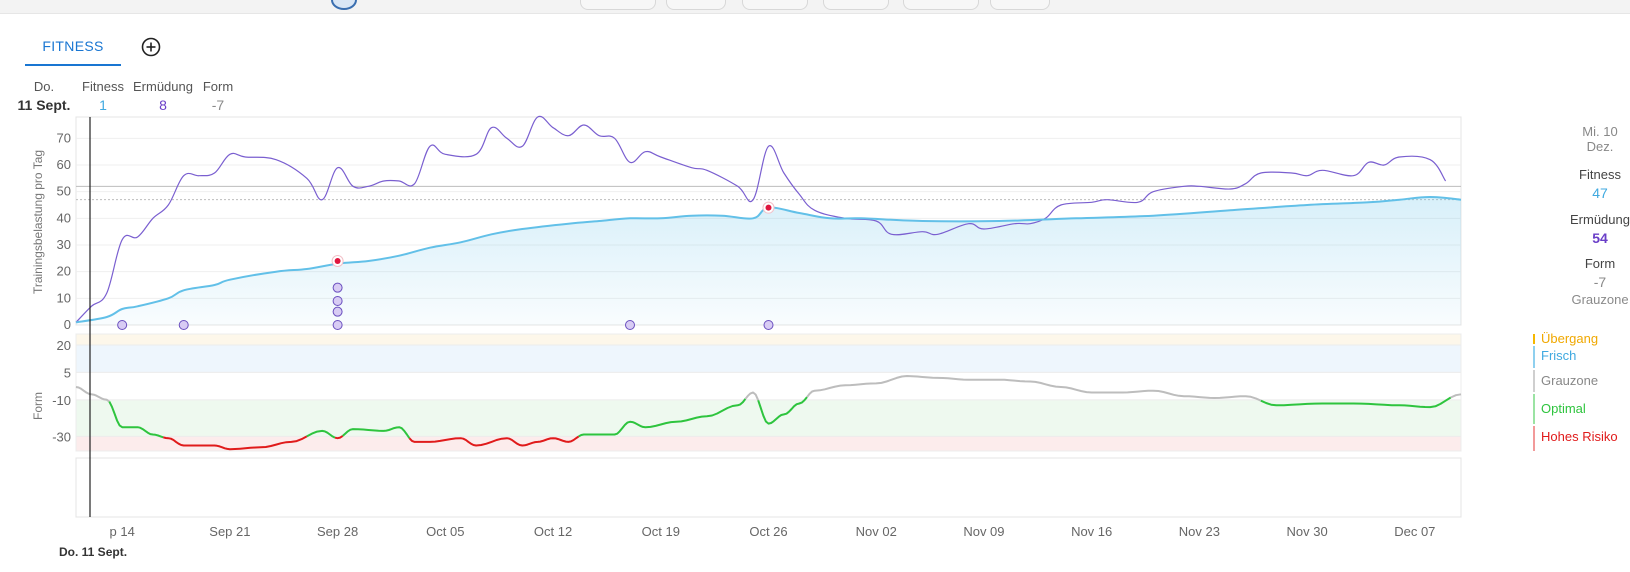 The height and width of the screenshot is (572, 1630). Describe the element at coordinates (1563, 408) in the screenshot. I see `zone-label-optimal: Optimal` at that location.